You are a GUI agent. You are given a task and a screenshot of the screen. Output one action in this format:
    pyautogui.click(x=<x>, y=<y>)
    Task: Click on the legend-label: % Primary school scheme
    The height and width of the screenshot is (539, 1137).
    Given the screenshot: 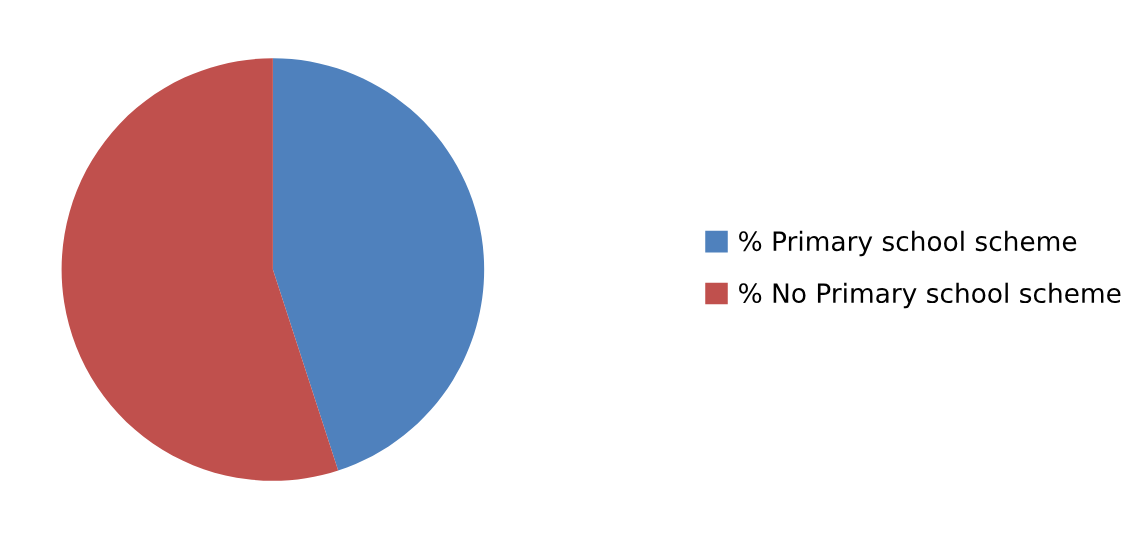 What is the action you would take?
    pyautogui.click(x=908, y=243)
    